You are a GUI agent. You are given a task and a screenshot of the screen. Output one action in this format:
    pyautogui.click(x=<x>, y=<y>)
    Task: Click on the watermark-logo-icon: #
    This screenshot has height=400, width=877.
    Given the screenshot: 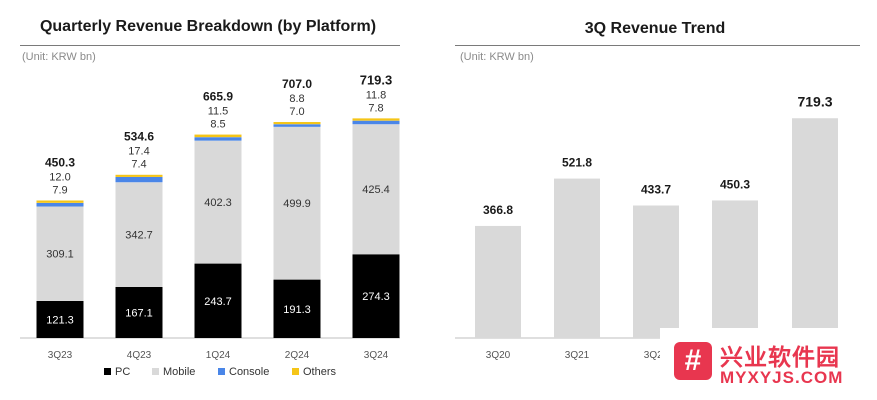 What is the action you would take?
    pyautogui.click(x=693, y=361)
    